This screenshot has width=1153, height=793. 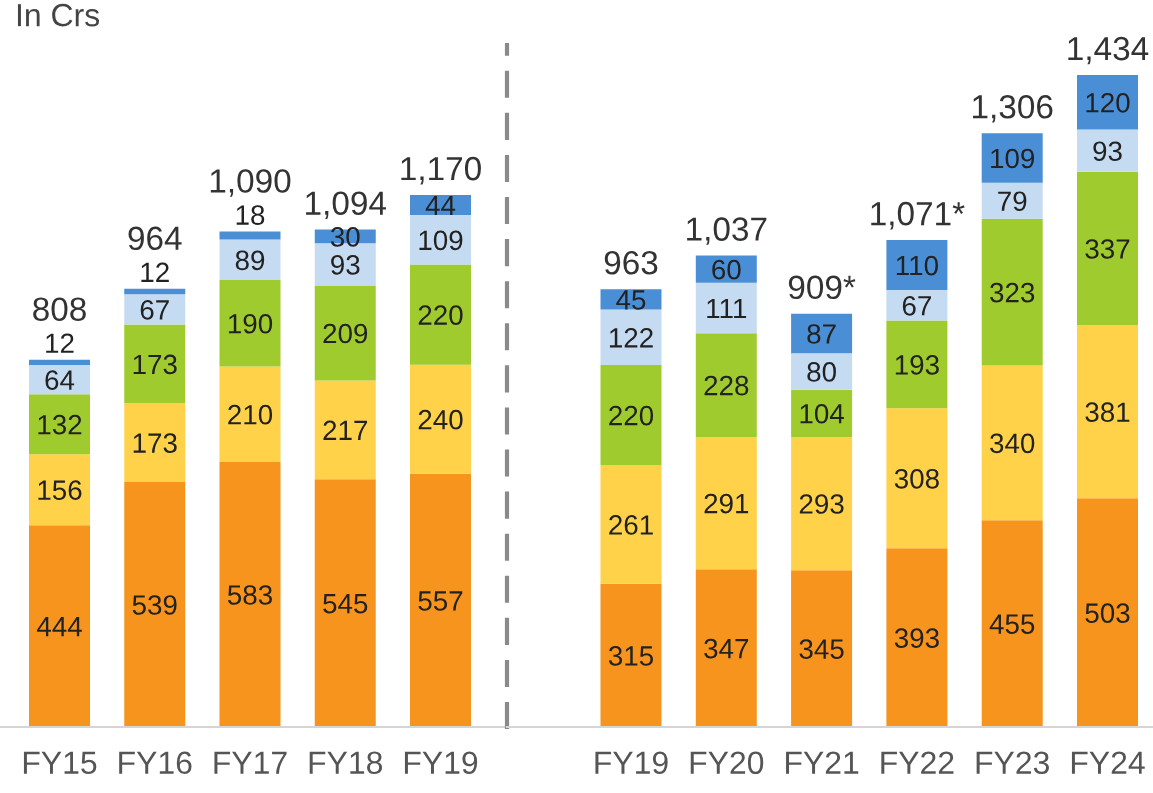 What do you see at coordinates (727, 231) in the screenshot?
I see `total-label: 1,037` at bounding box center [727, 231].